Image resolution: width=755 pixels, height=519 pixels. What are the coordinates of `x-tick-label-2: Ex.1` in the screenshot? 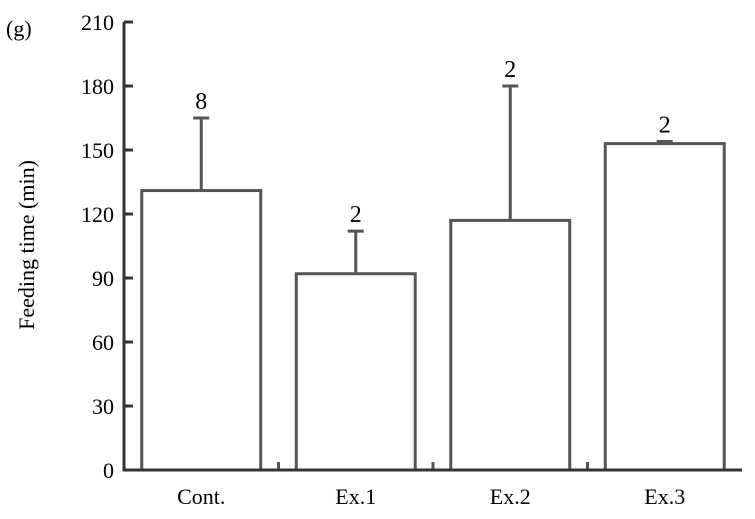 It's located at (355, 496).